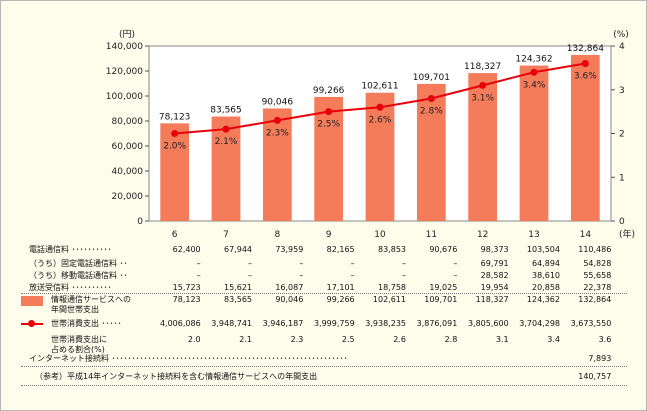 Image resolution: width=647 pixels, height=411 pixels. I want to click on x-tick-label: 9, so click(329, 235).